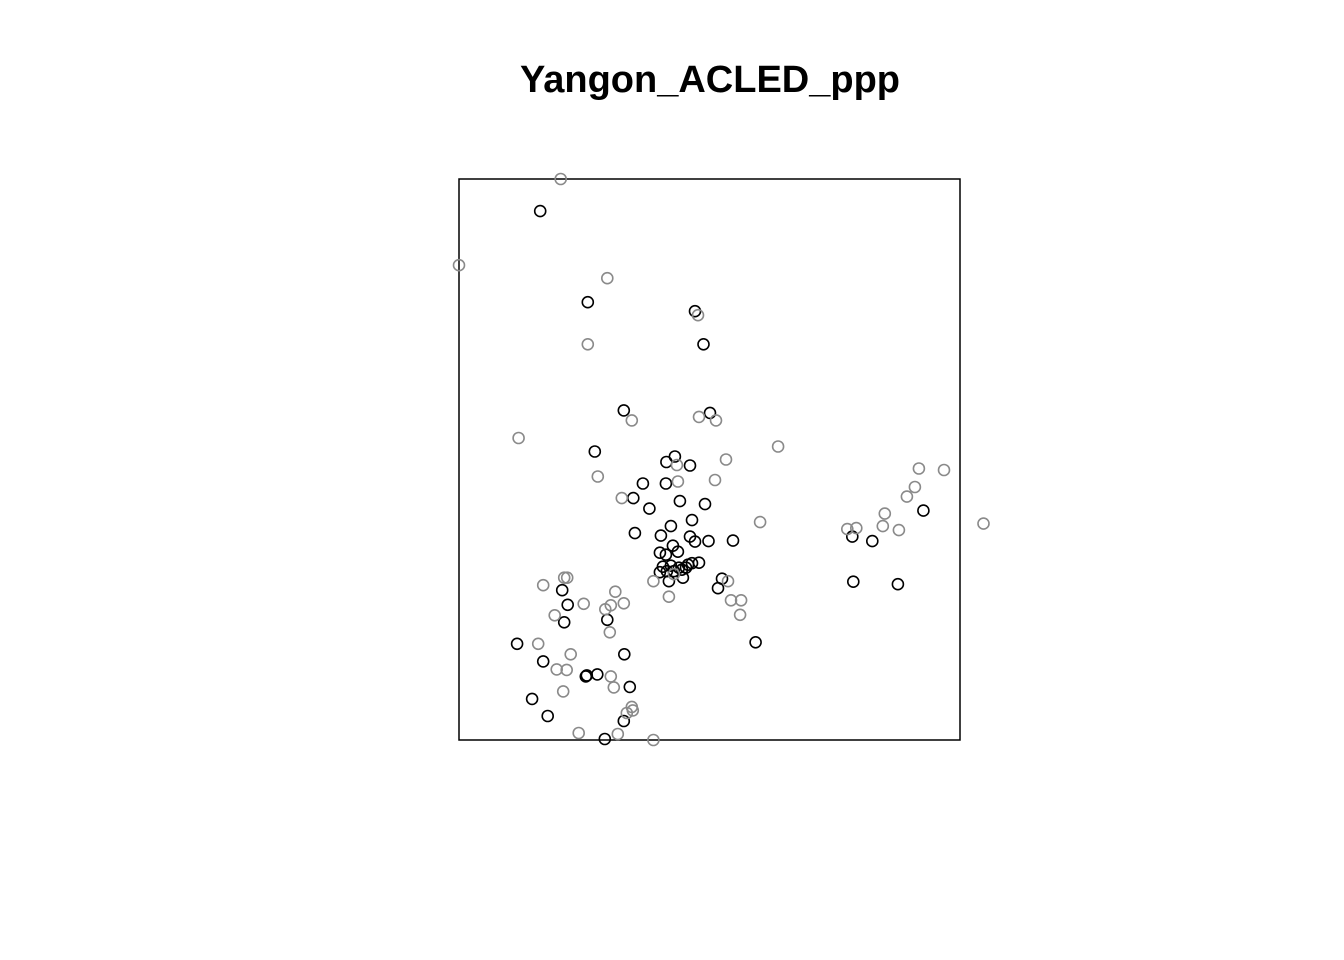  I want to click on chart-title: Yangon_ACLED_ppp, so click(710, 80).